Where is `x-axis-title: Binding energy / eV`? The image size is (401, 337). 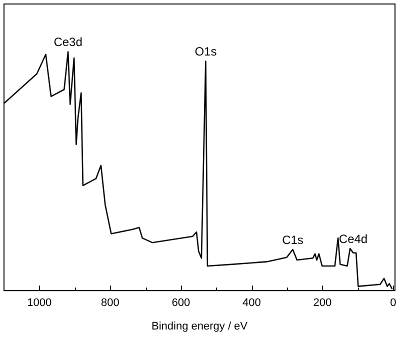
x-axis-title: Binding energy / eV is located at coordinates (199, 326).